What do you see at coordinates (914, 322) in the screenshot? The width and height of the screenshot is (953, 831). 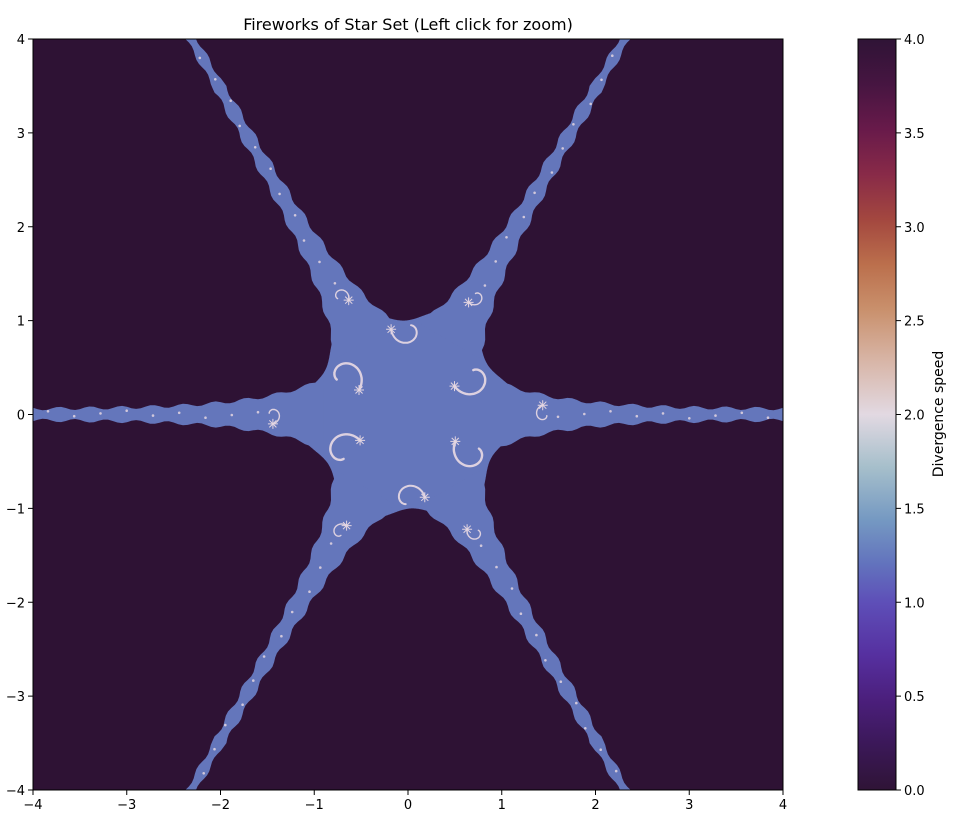 I see `colorbar-tick-label: 2.5` at bounding box center [914, 322].